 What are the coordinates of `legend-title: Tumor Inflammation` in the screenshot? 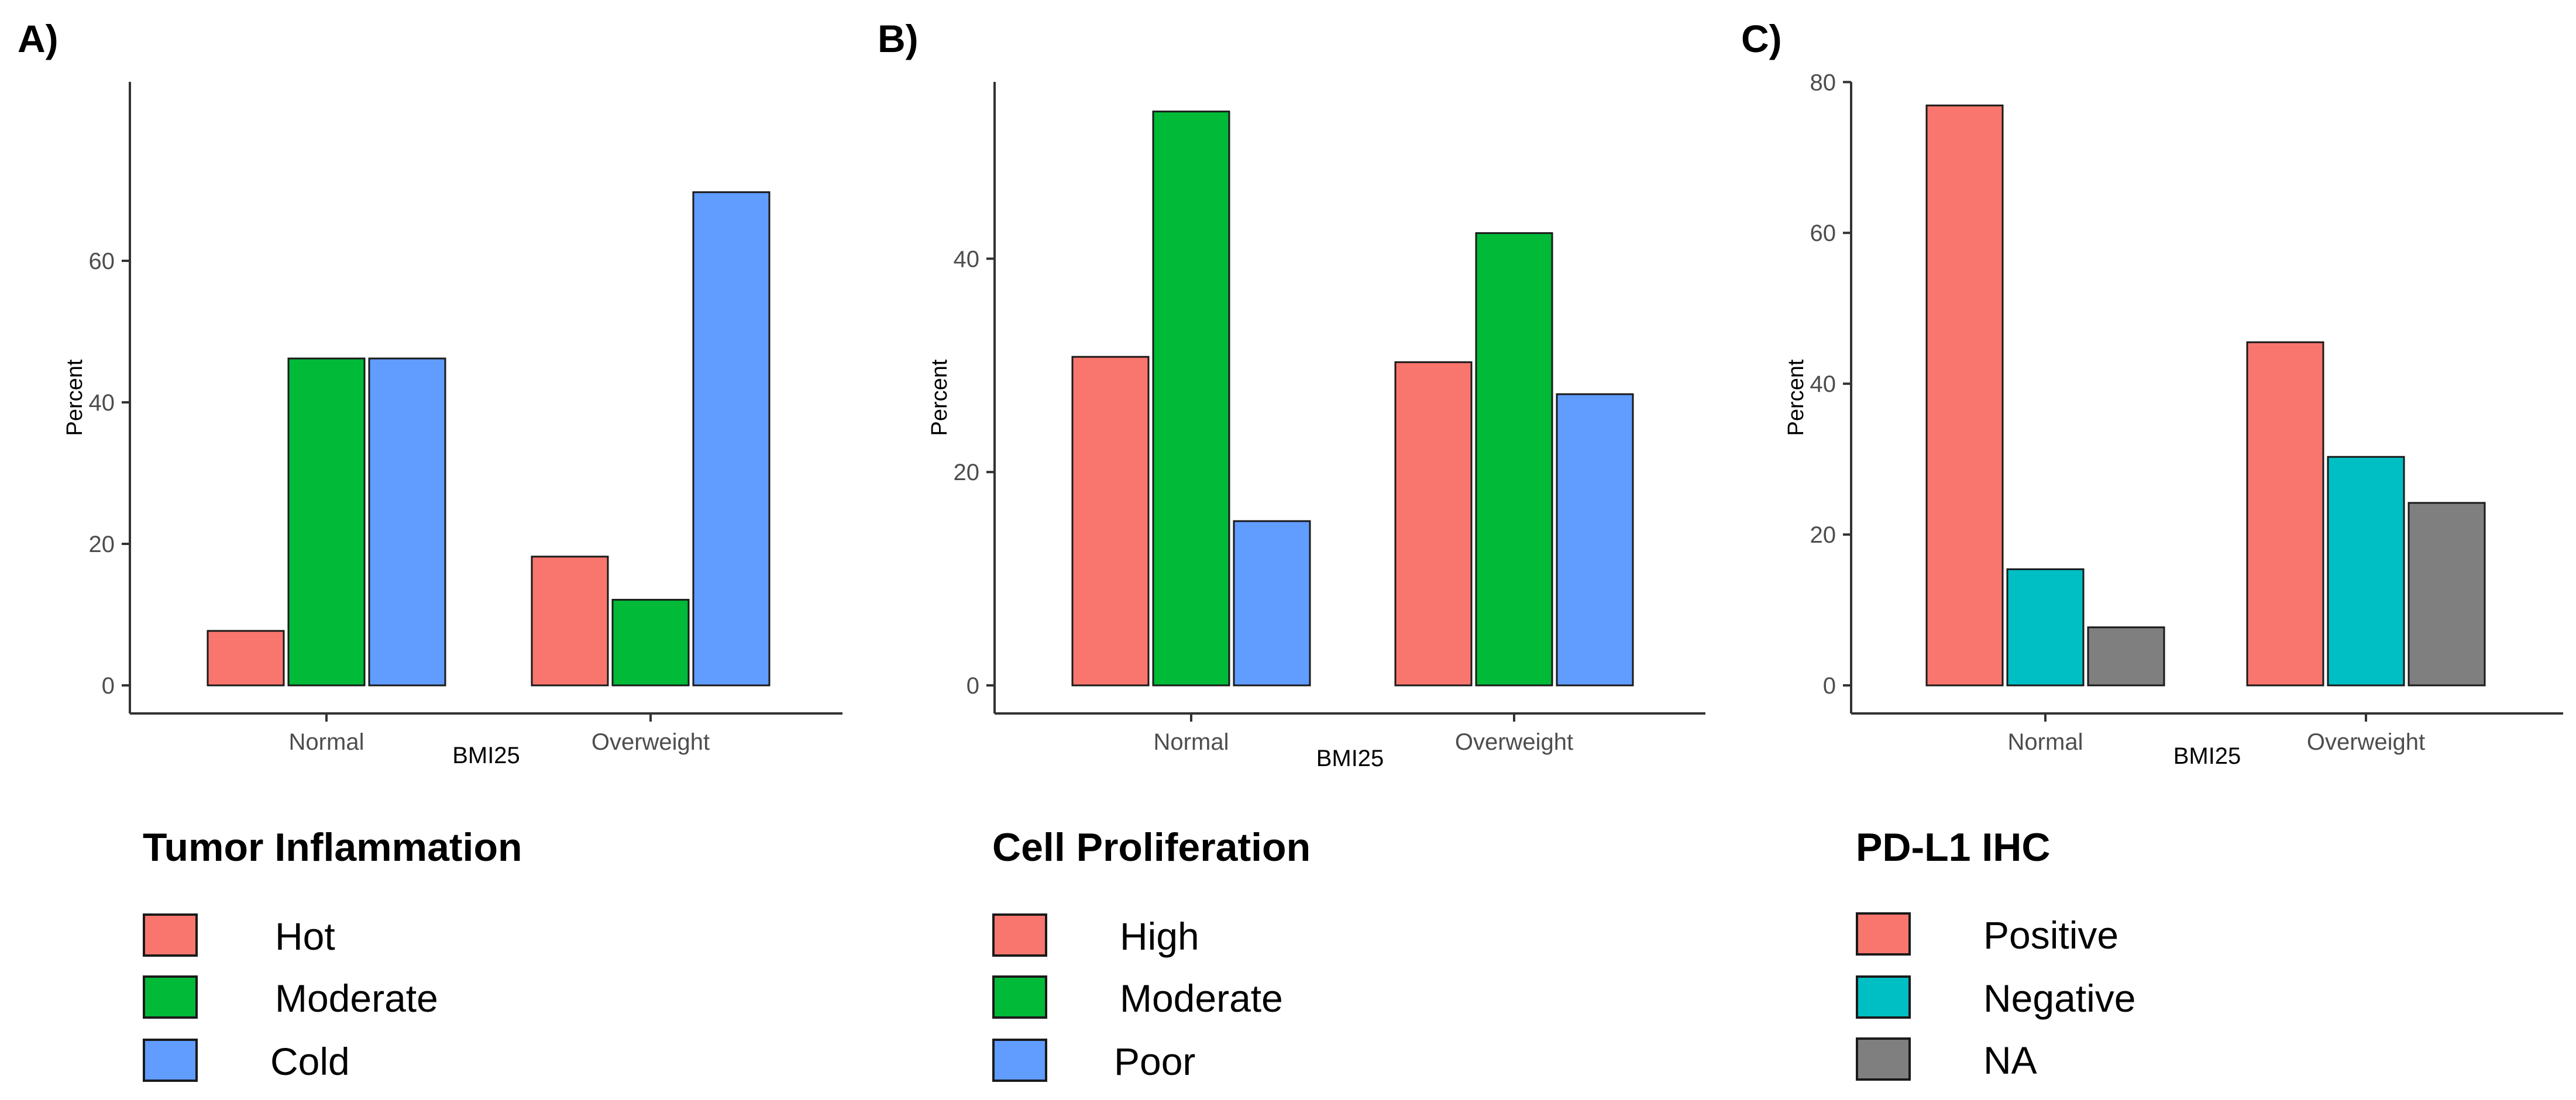 It's located at (332, 847).